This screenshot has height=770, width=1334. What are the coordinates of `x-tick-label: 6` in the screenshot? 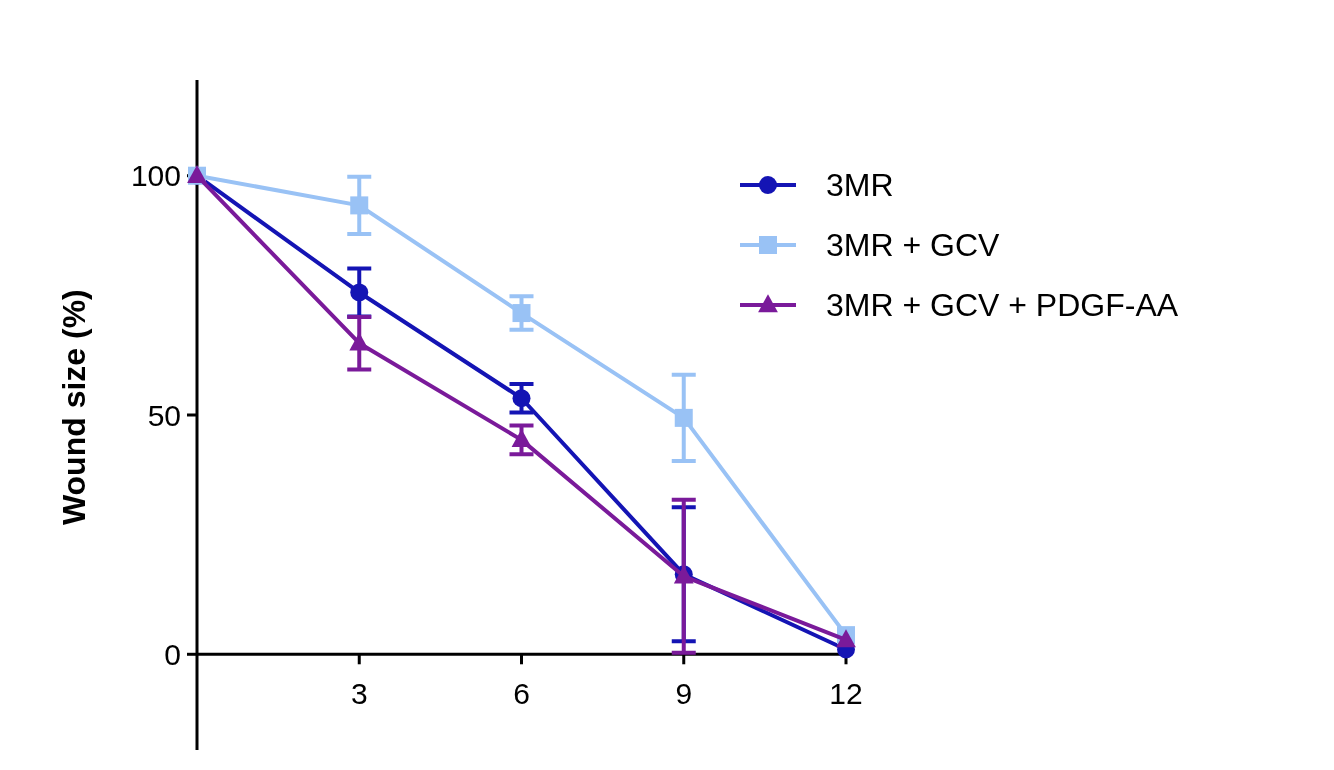 It's located at (521, 694).